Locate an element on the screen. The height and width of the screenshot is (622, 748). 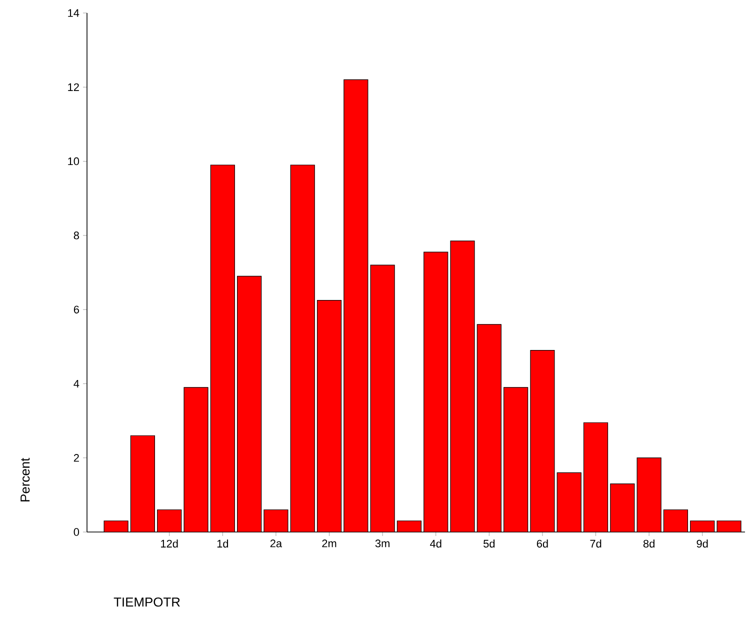
y-tick-label: 2 is located at coordinates (76, 458).